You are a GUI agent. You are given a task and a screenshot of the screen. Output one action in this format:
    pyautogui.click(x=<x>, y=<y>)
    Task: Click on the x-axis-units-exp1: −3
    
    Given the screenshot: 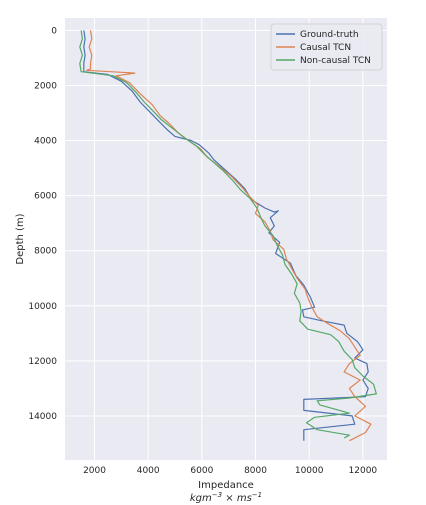 What is the action you would take?
    pyautogui.click(x=217, y=495)
    